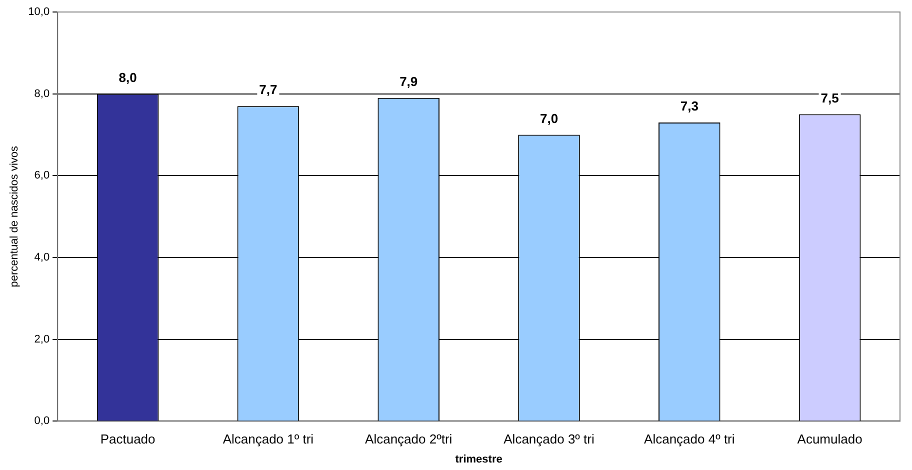  What do you see at coordinates (42, 94) in the screenshot?
I see `y-tick-label: 8,0` at bounding box center [42, 94].